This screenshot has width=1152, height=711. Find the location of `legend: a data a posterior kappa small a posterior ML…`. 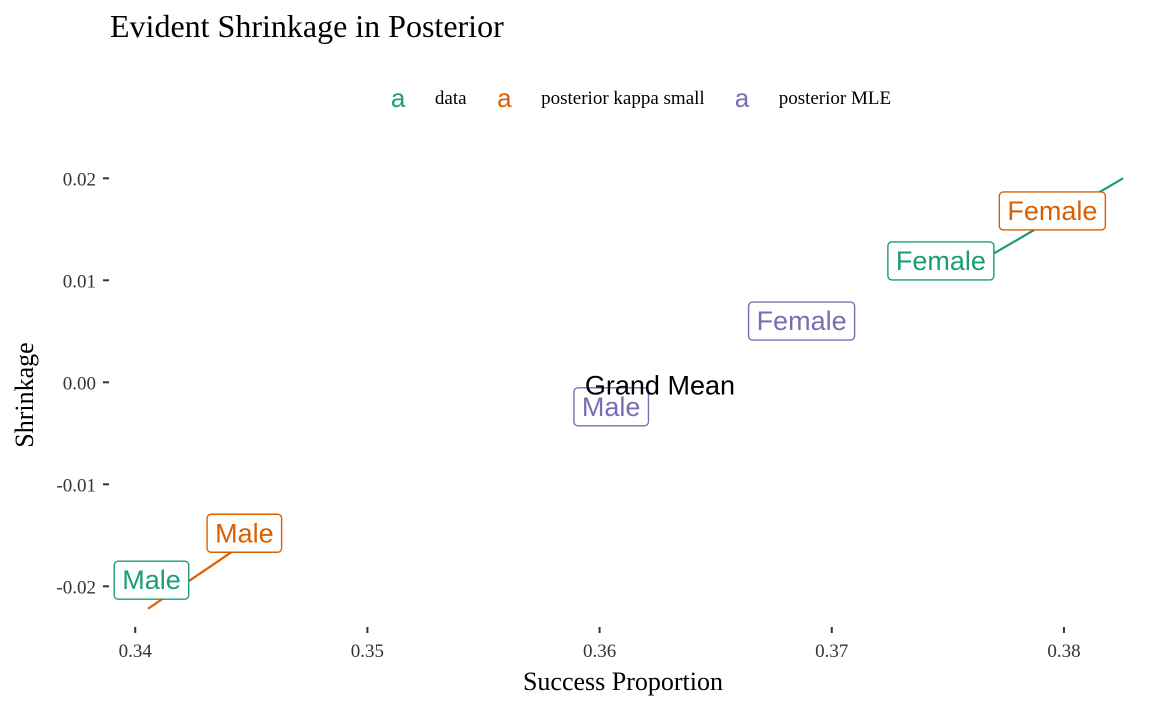

legend: a data a posterior kappa small a posterior ML… is located at coordinates (641, 98).